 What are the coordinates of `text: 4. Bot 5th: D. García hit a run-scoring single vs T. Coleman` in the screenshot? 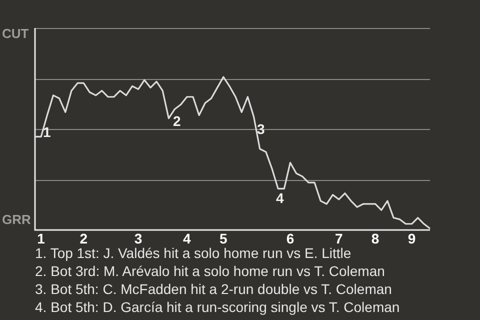 It's located at (217, 307).